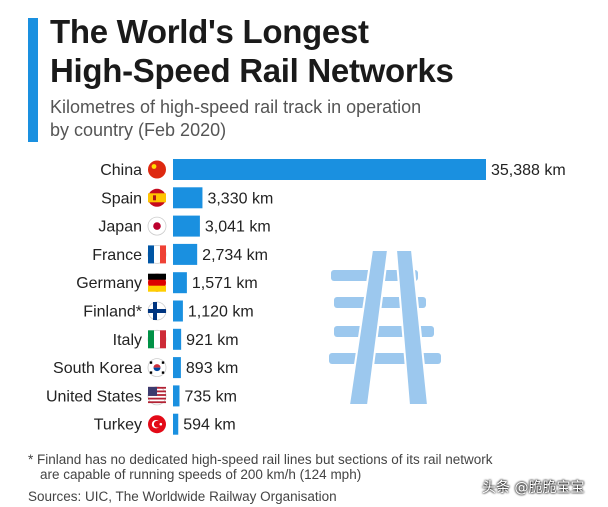 The height and width of the screenshot is (507, 608). Describe the element at coordinates (157, 424) in the screenshot. I see `turkey-flag-icon` at that location.